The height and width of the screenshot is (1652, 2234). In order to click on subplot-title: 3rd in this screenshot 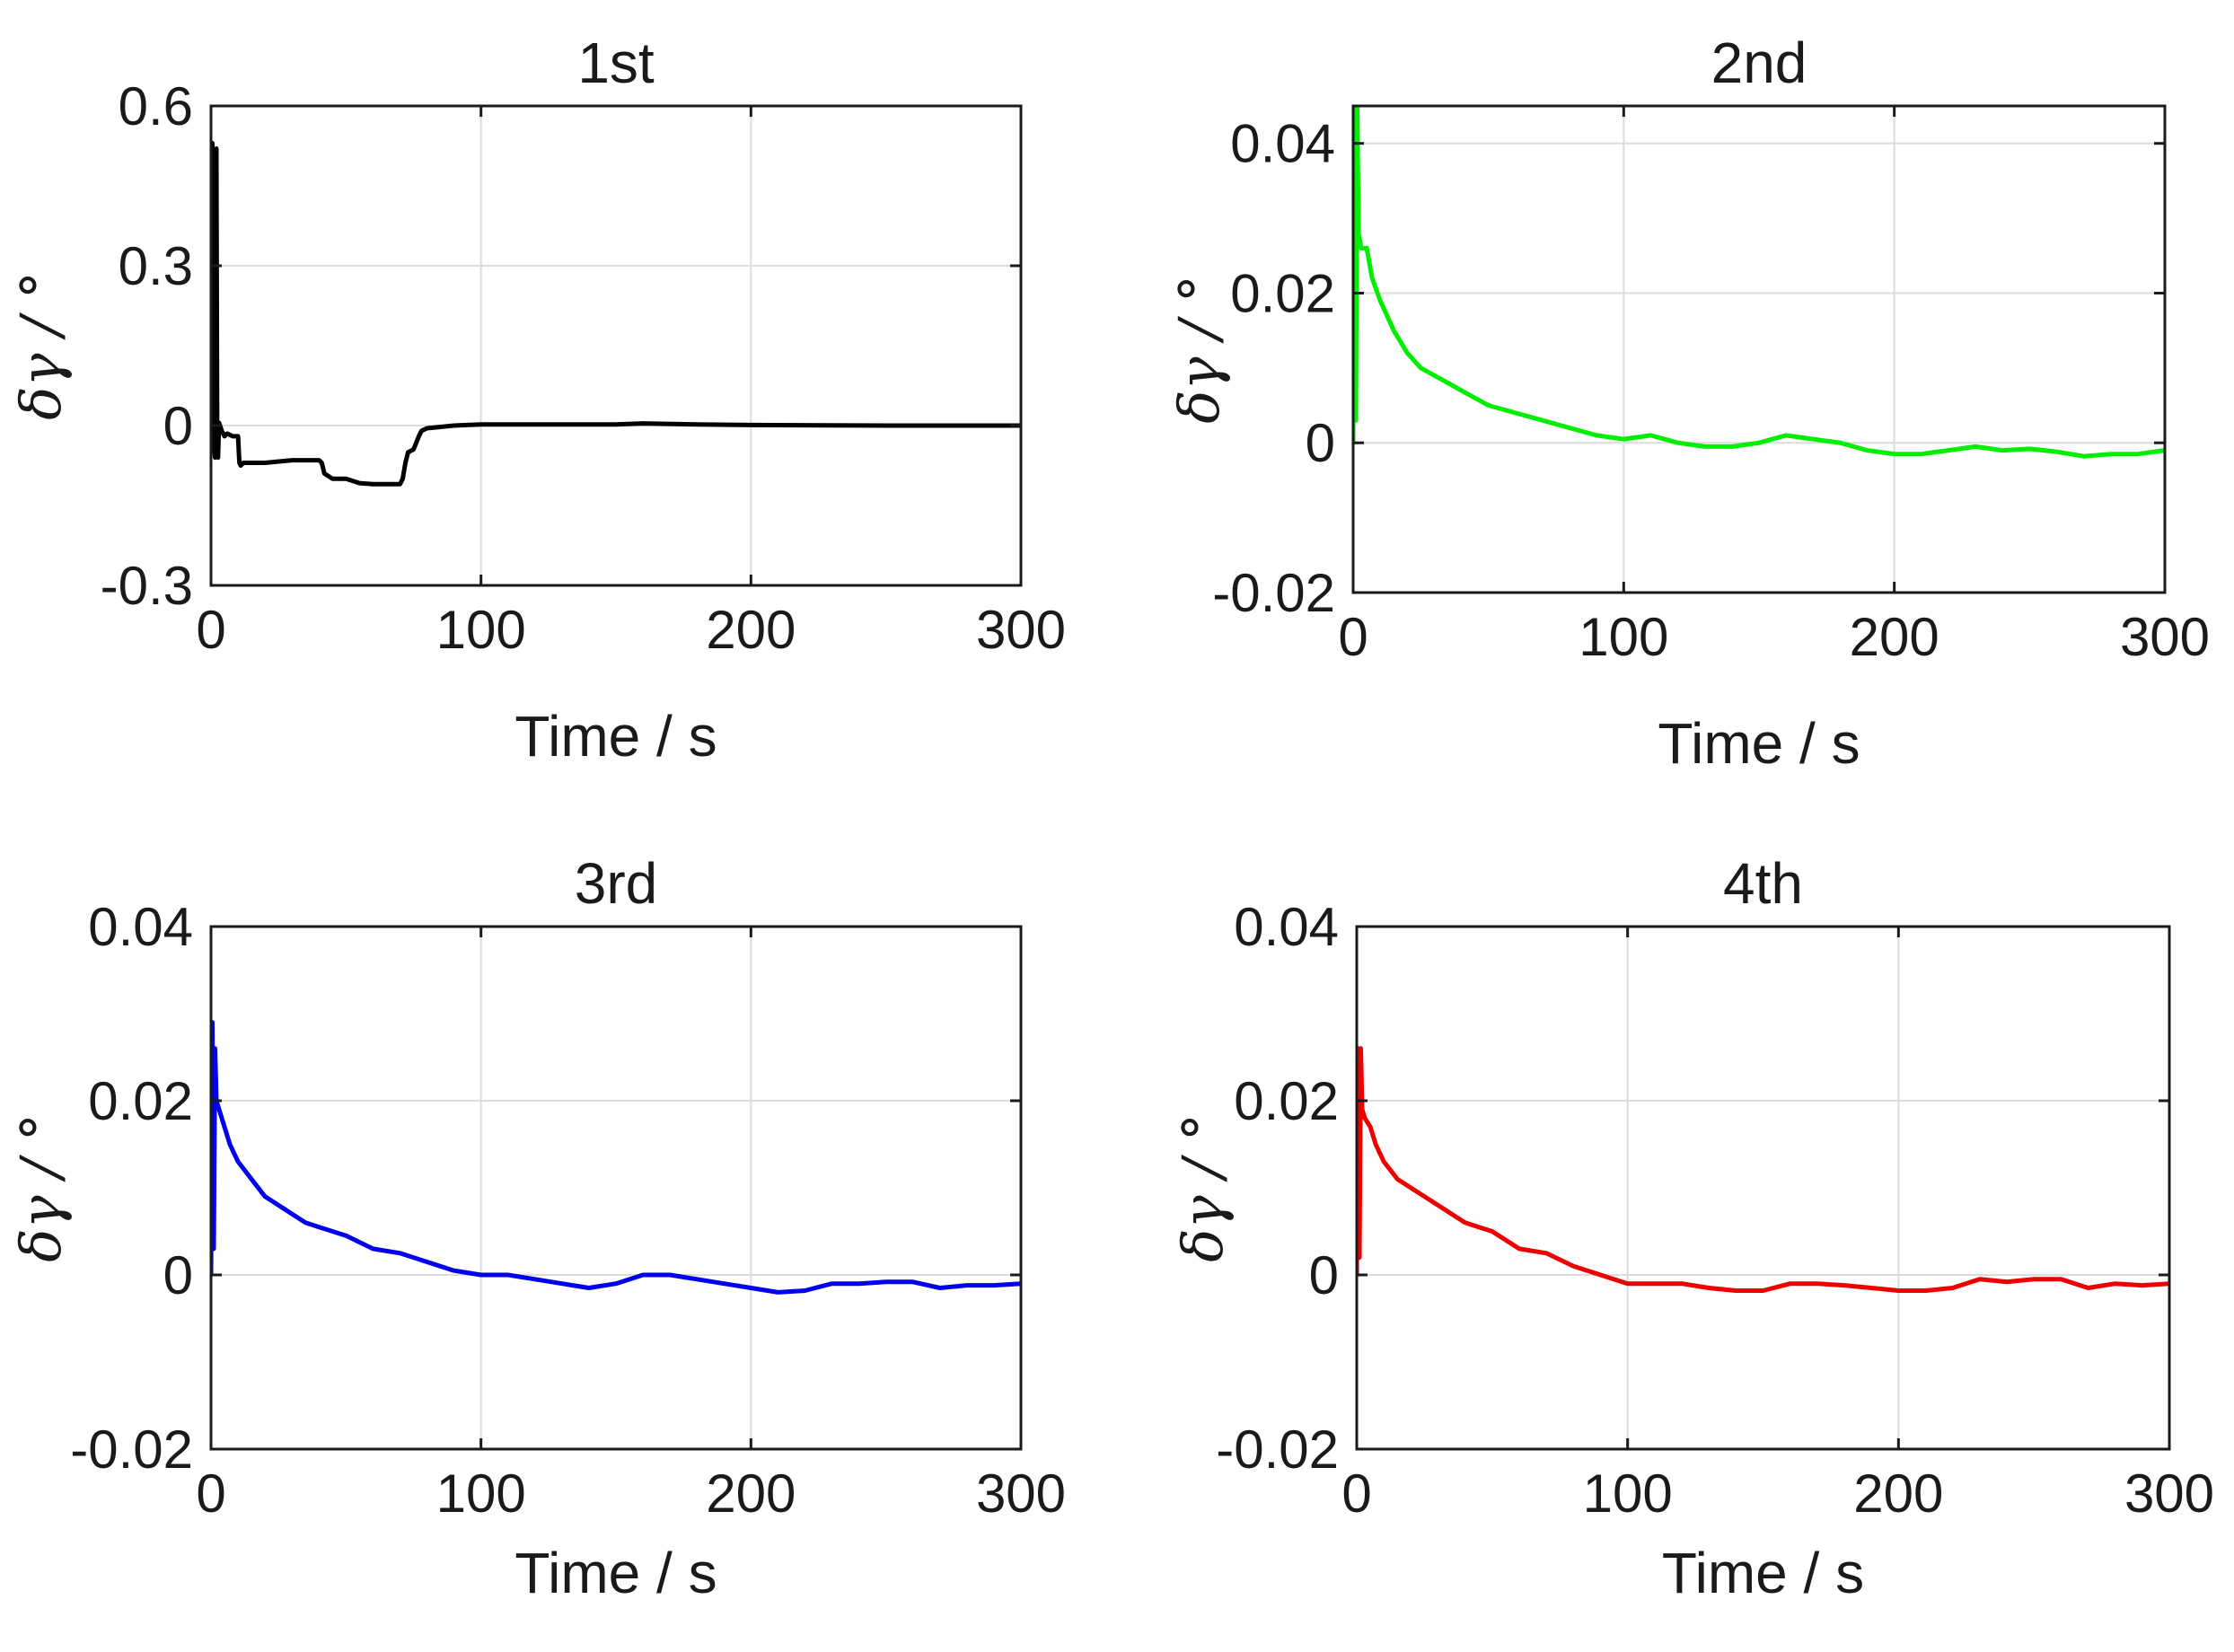, I will do `click(616, 884)`.